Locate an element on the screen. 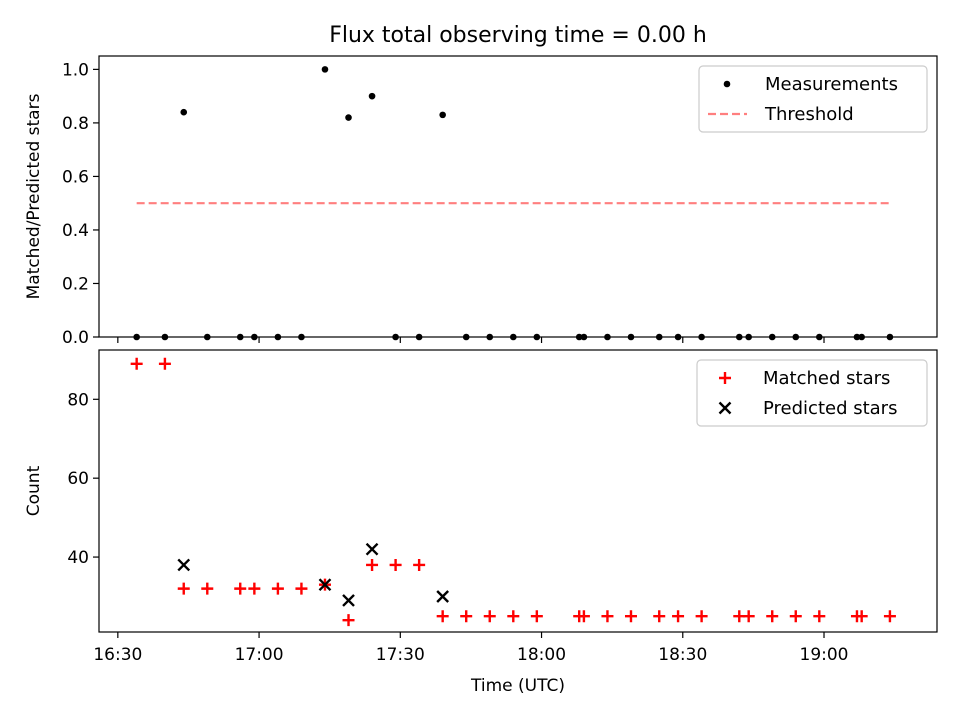  y-tick-label: 80 is located at coordinates (78, 400).